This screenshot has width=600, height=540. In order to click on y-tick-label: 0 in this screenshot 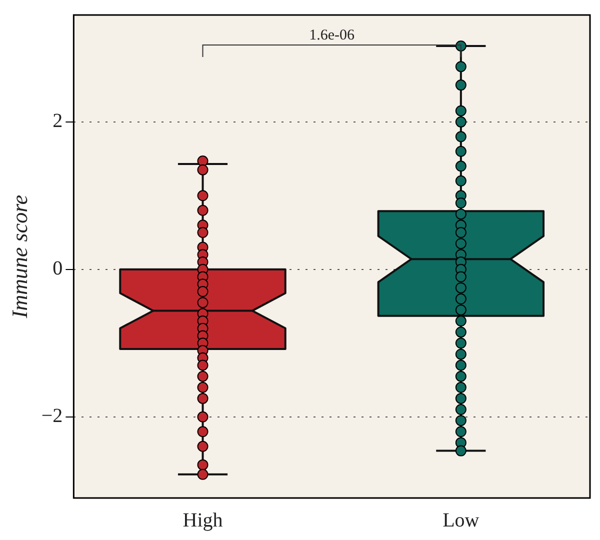, I will do `click(57, 269)`.